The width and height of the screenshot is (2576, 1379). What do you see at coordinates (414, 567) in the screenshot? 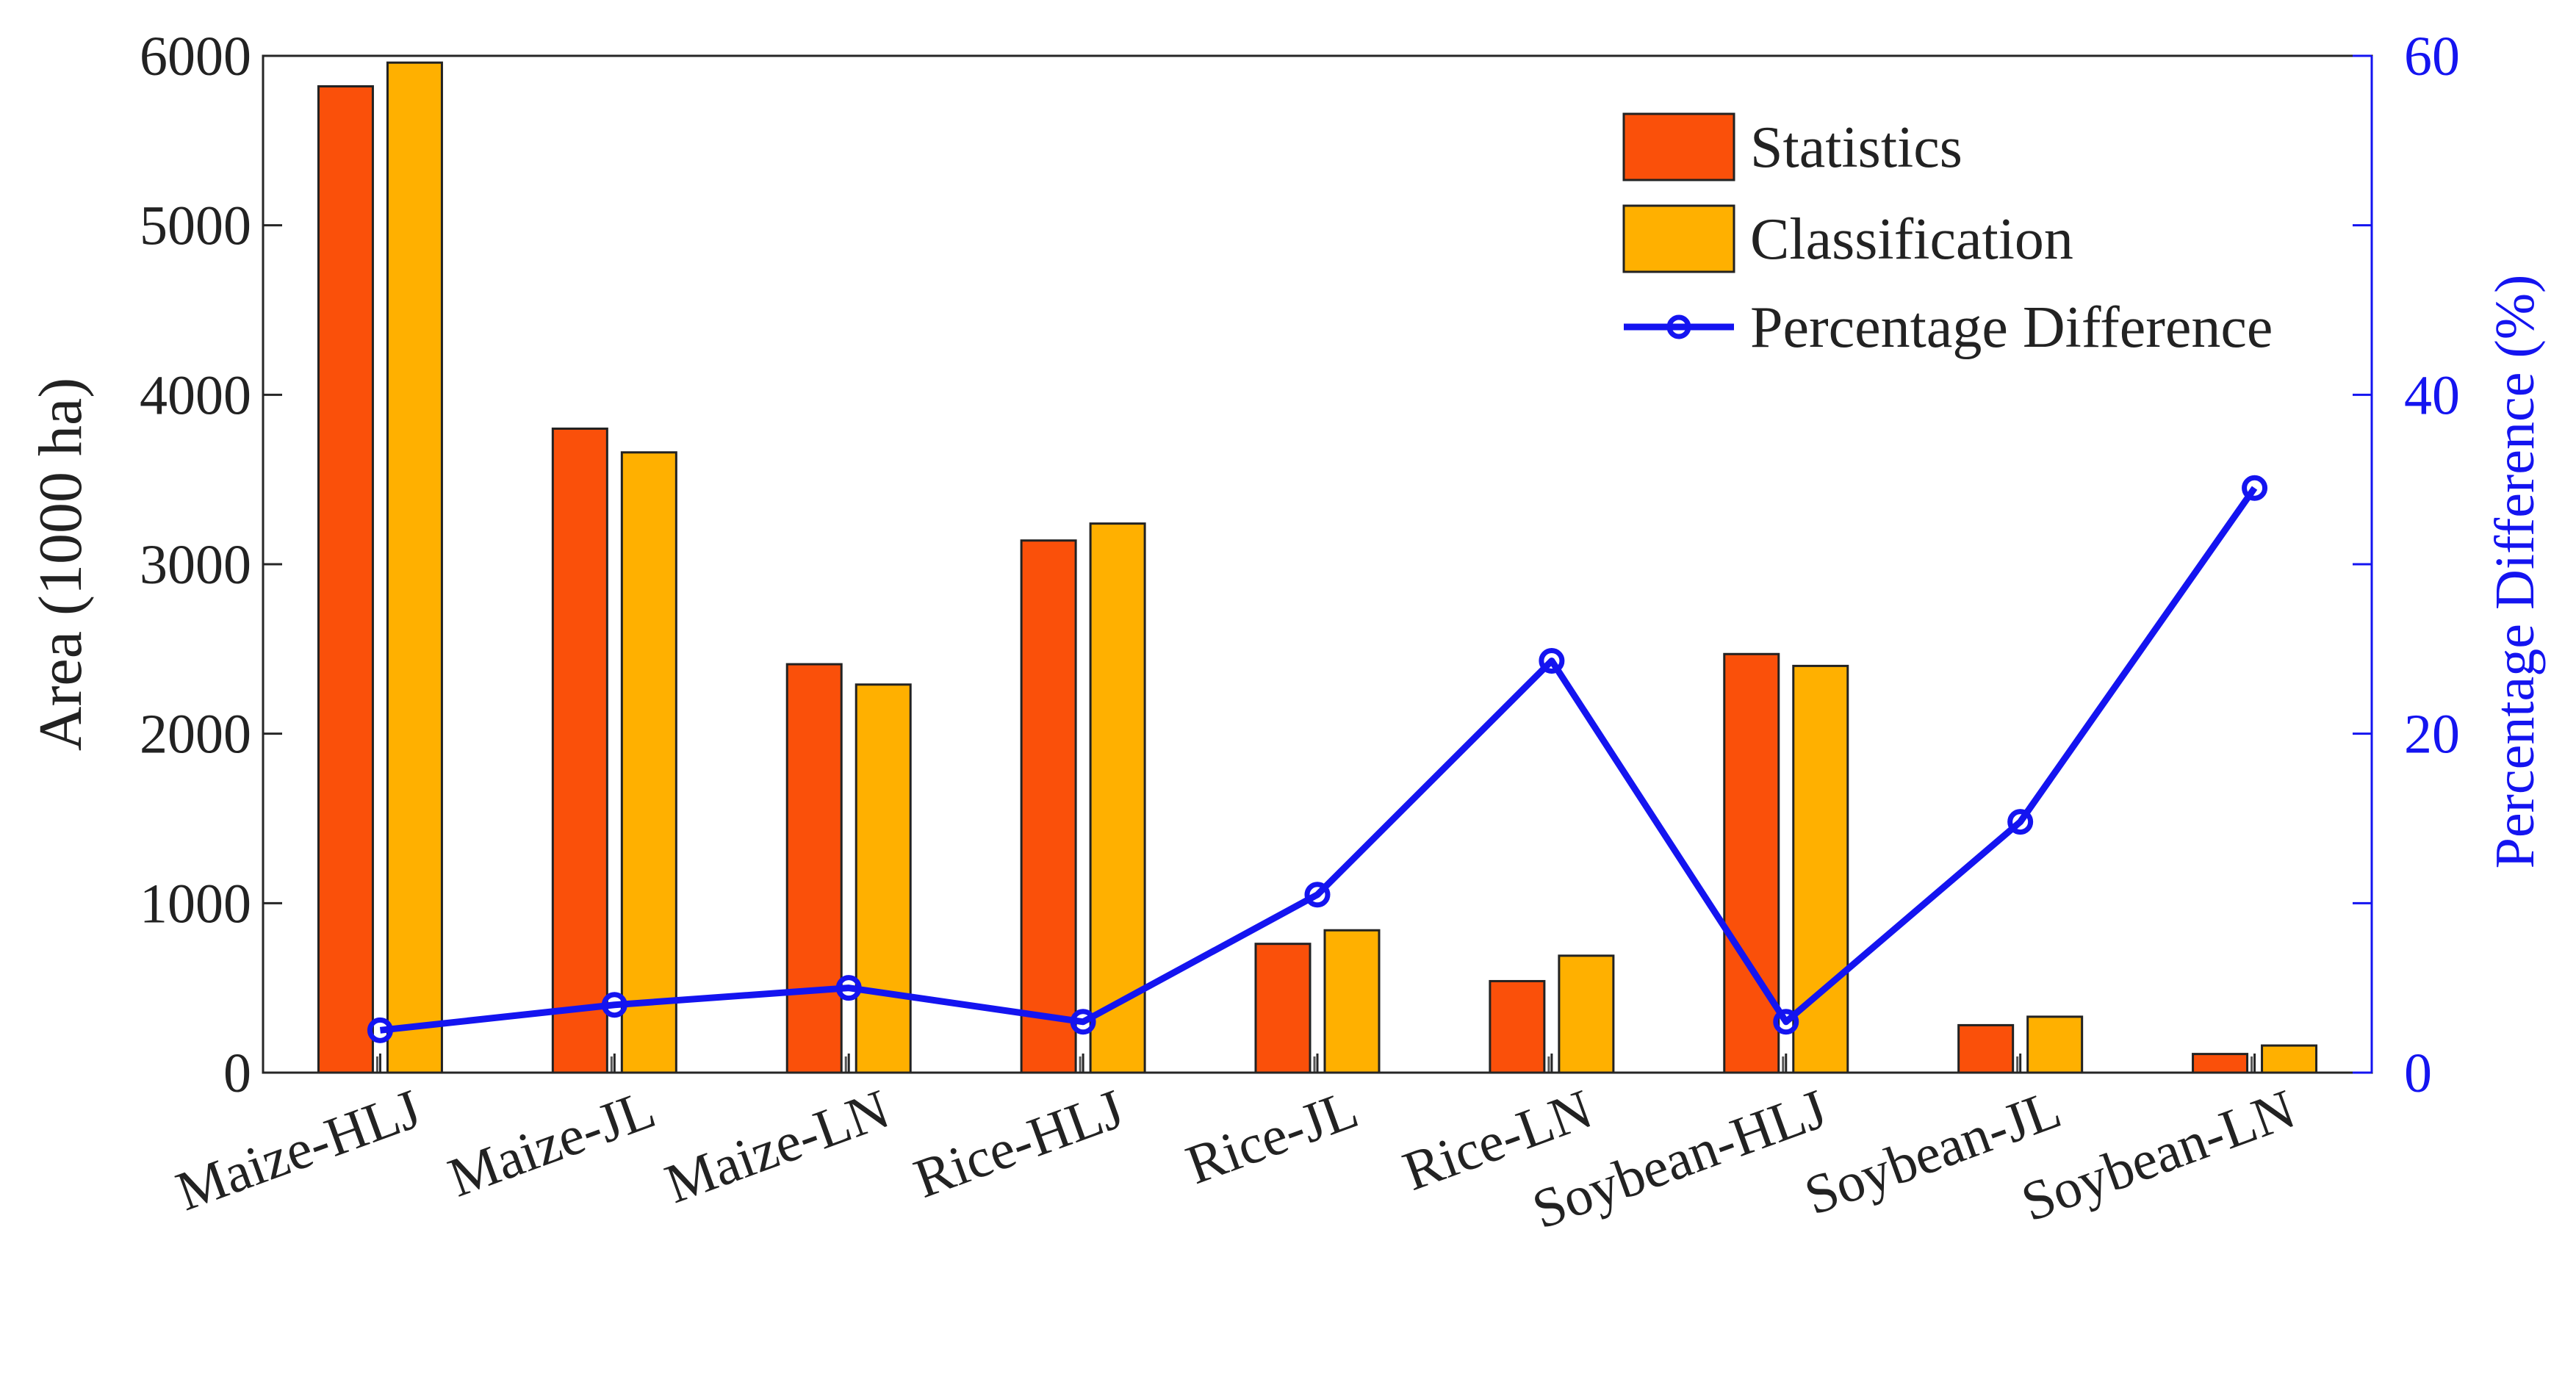
I see `bar-classification-maize-hlj` at bounding box center [414, 567].